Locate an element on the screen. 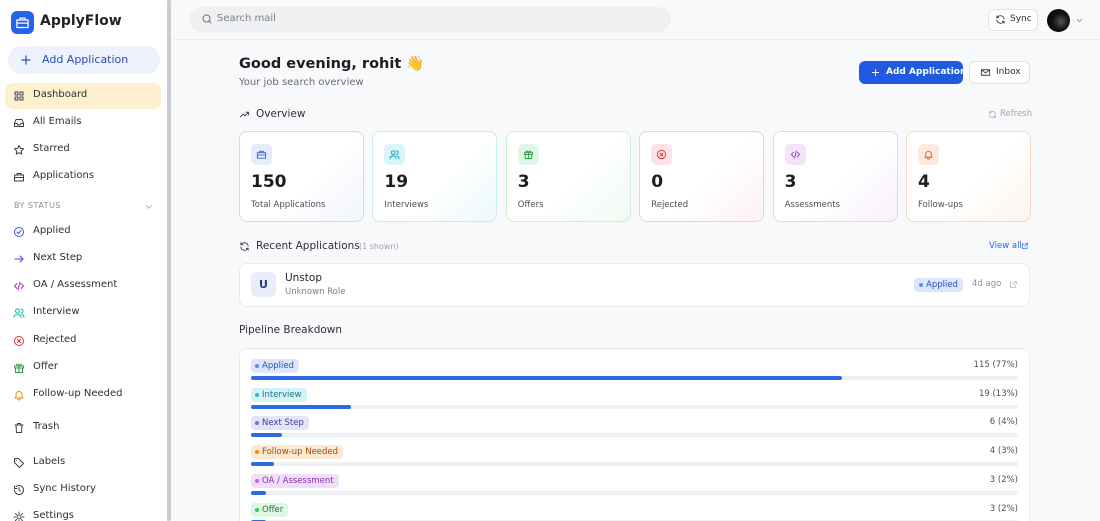  stat-label: Assessments is located at coordinates (812, 205).